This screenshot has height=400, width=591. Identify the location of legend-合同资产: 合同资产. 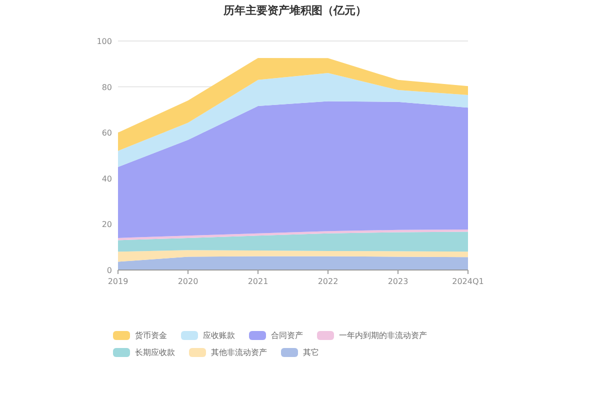
(276, 335).